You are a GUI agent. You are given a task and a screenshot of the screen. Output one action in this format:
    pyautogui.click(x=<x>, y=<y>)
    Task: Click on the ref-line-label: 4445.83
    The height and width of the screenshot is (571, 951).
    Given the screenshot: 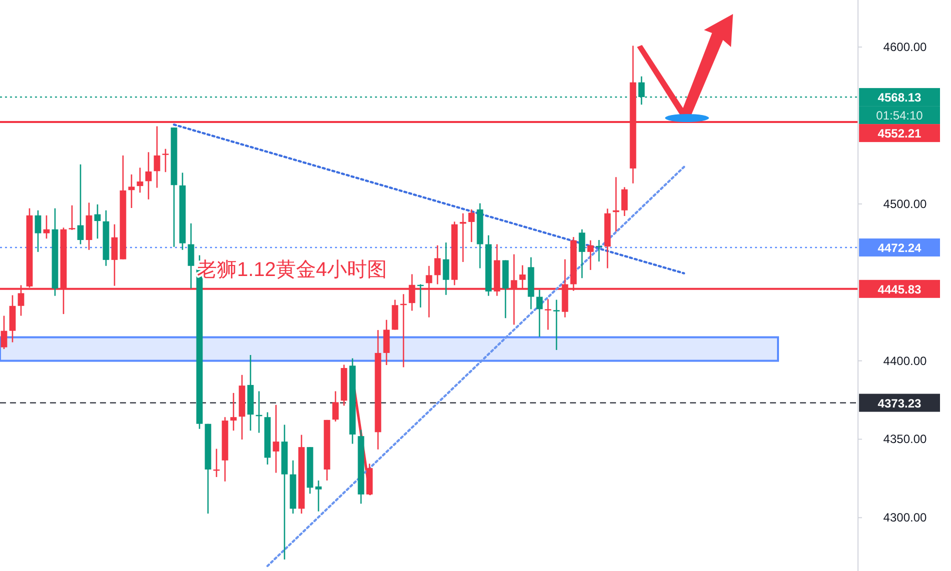 What is the action you would take?
    pyautogui.click(x=900, y=289)
    